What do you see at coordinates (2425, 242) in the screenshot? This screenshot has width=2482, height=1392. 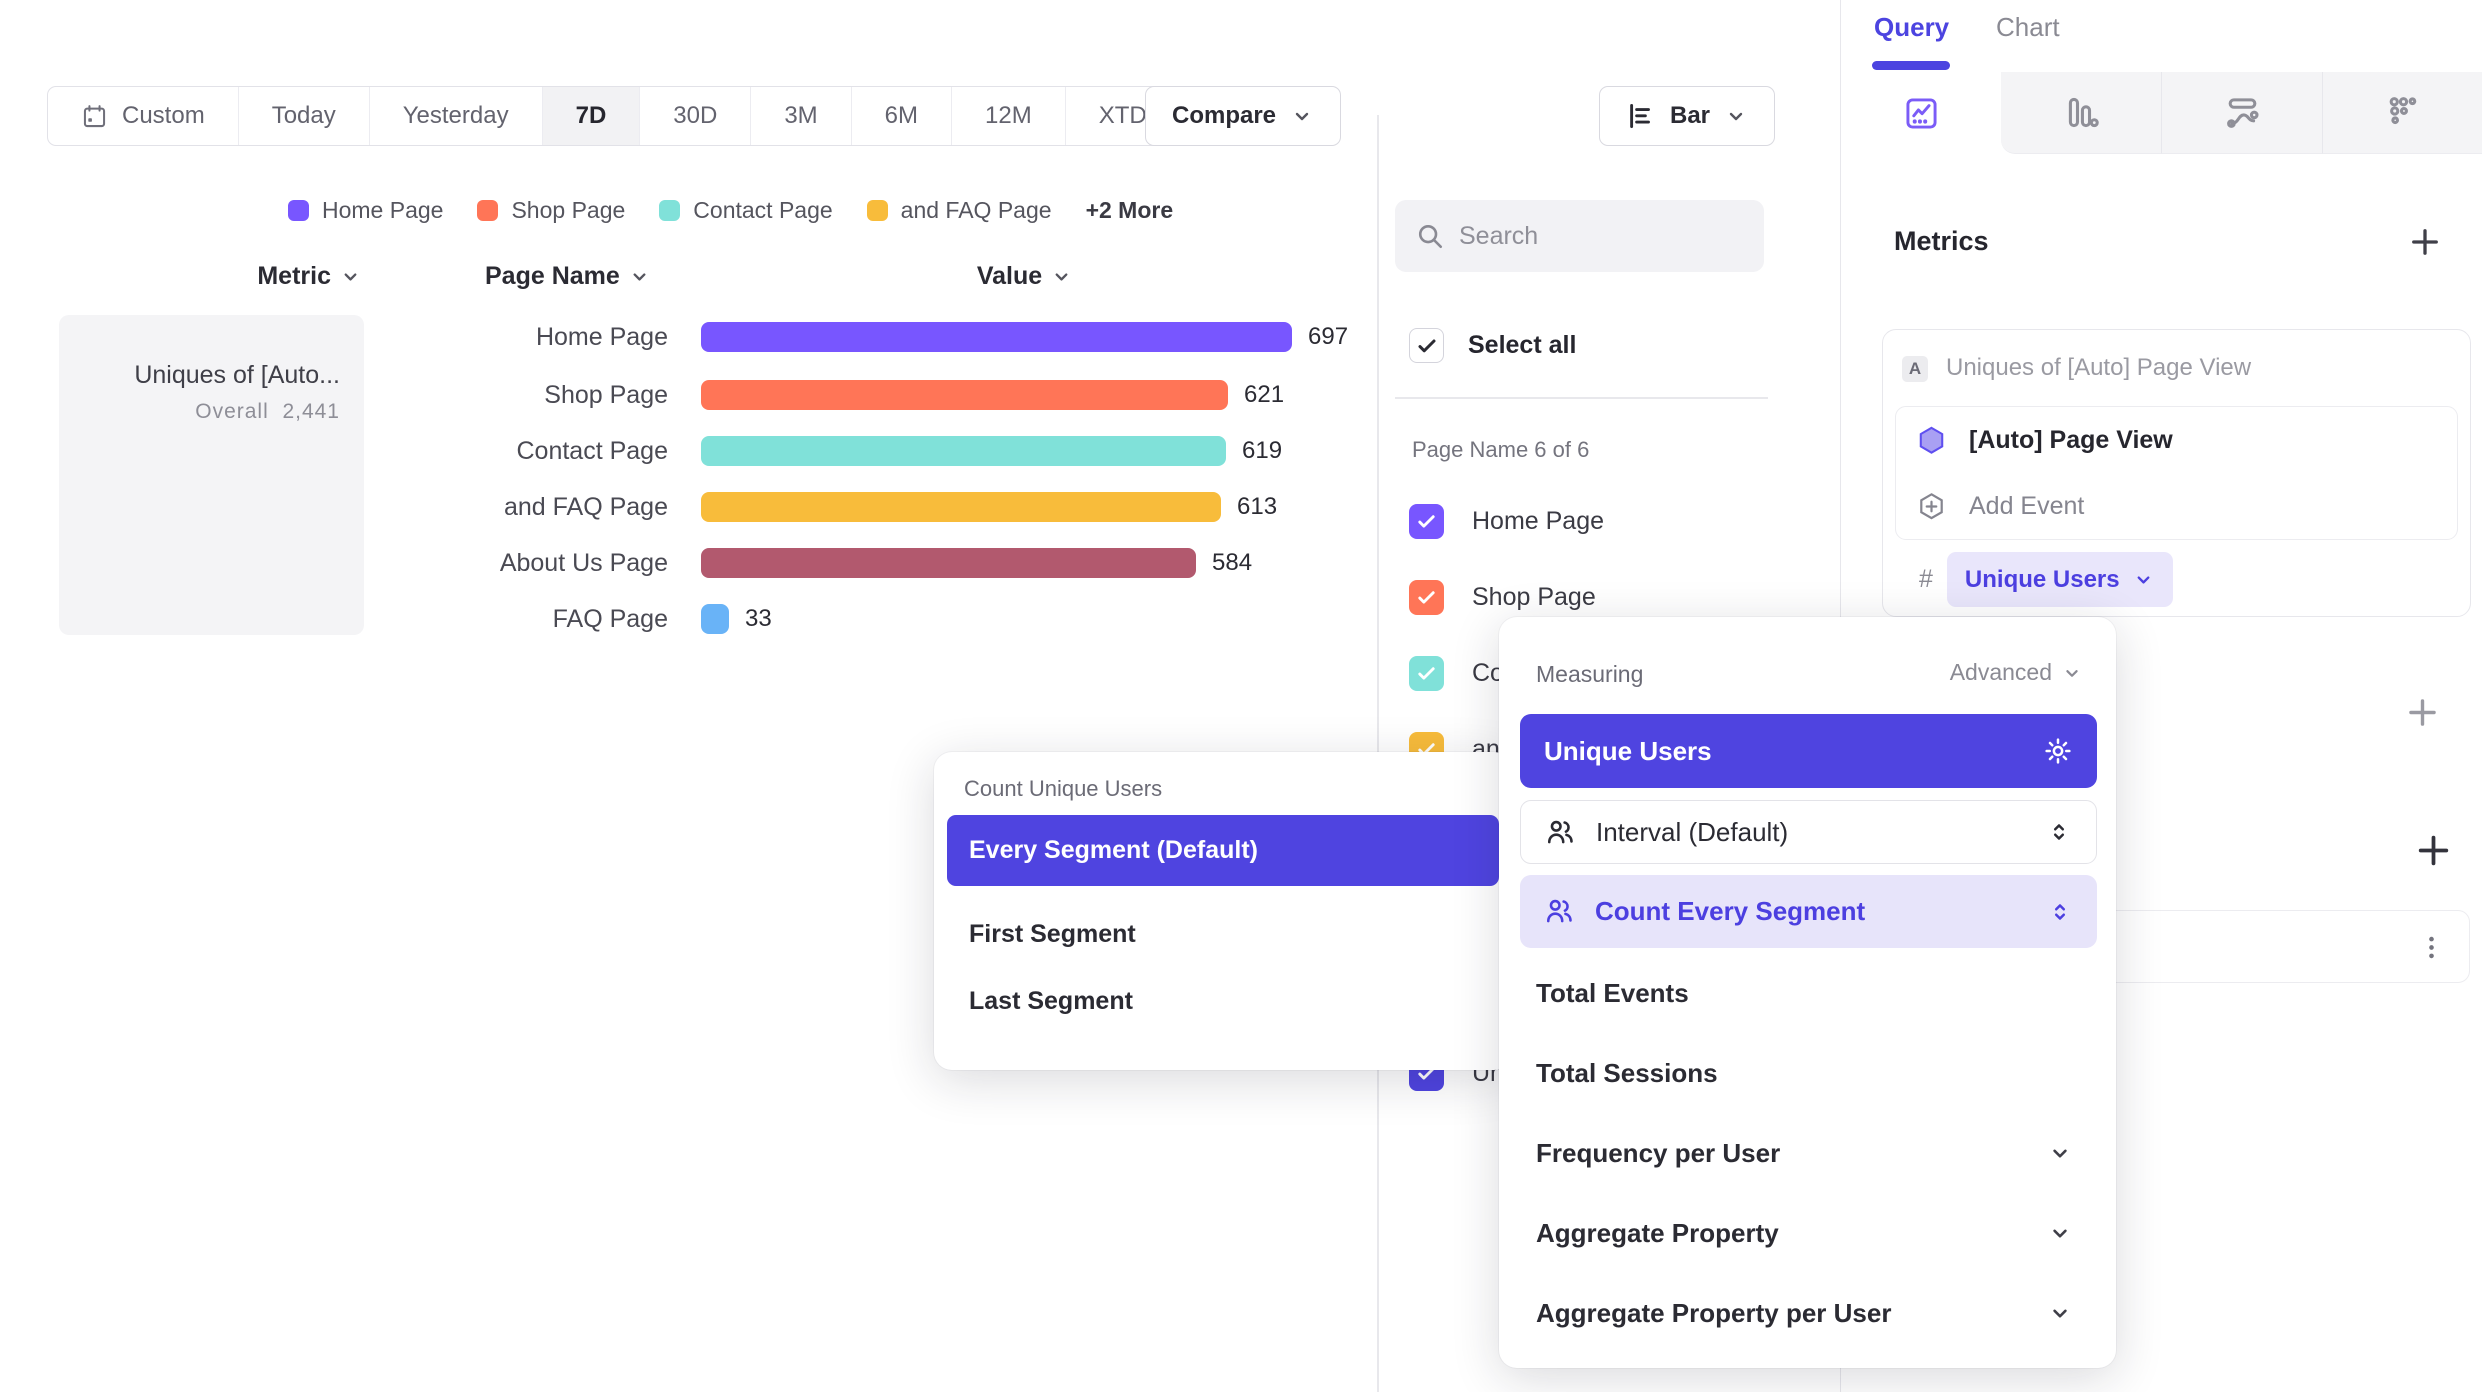 I see `add-metric-icon` at bounding box center [2425, 242].